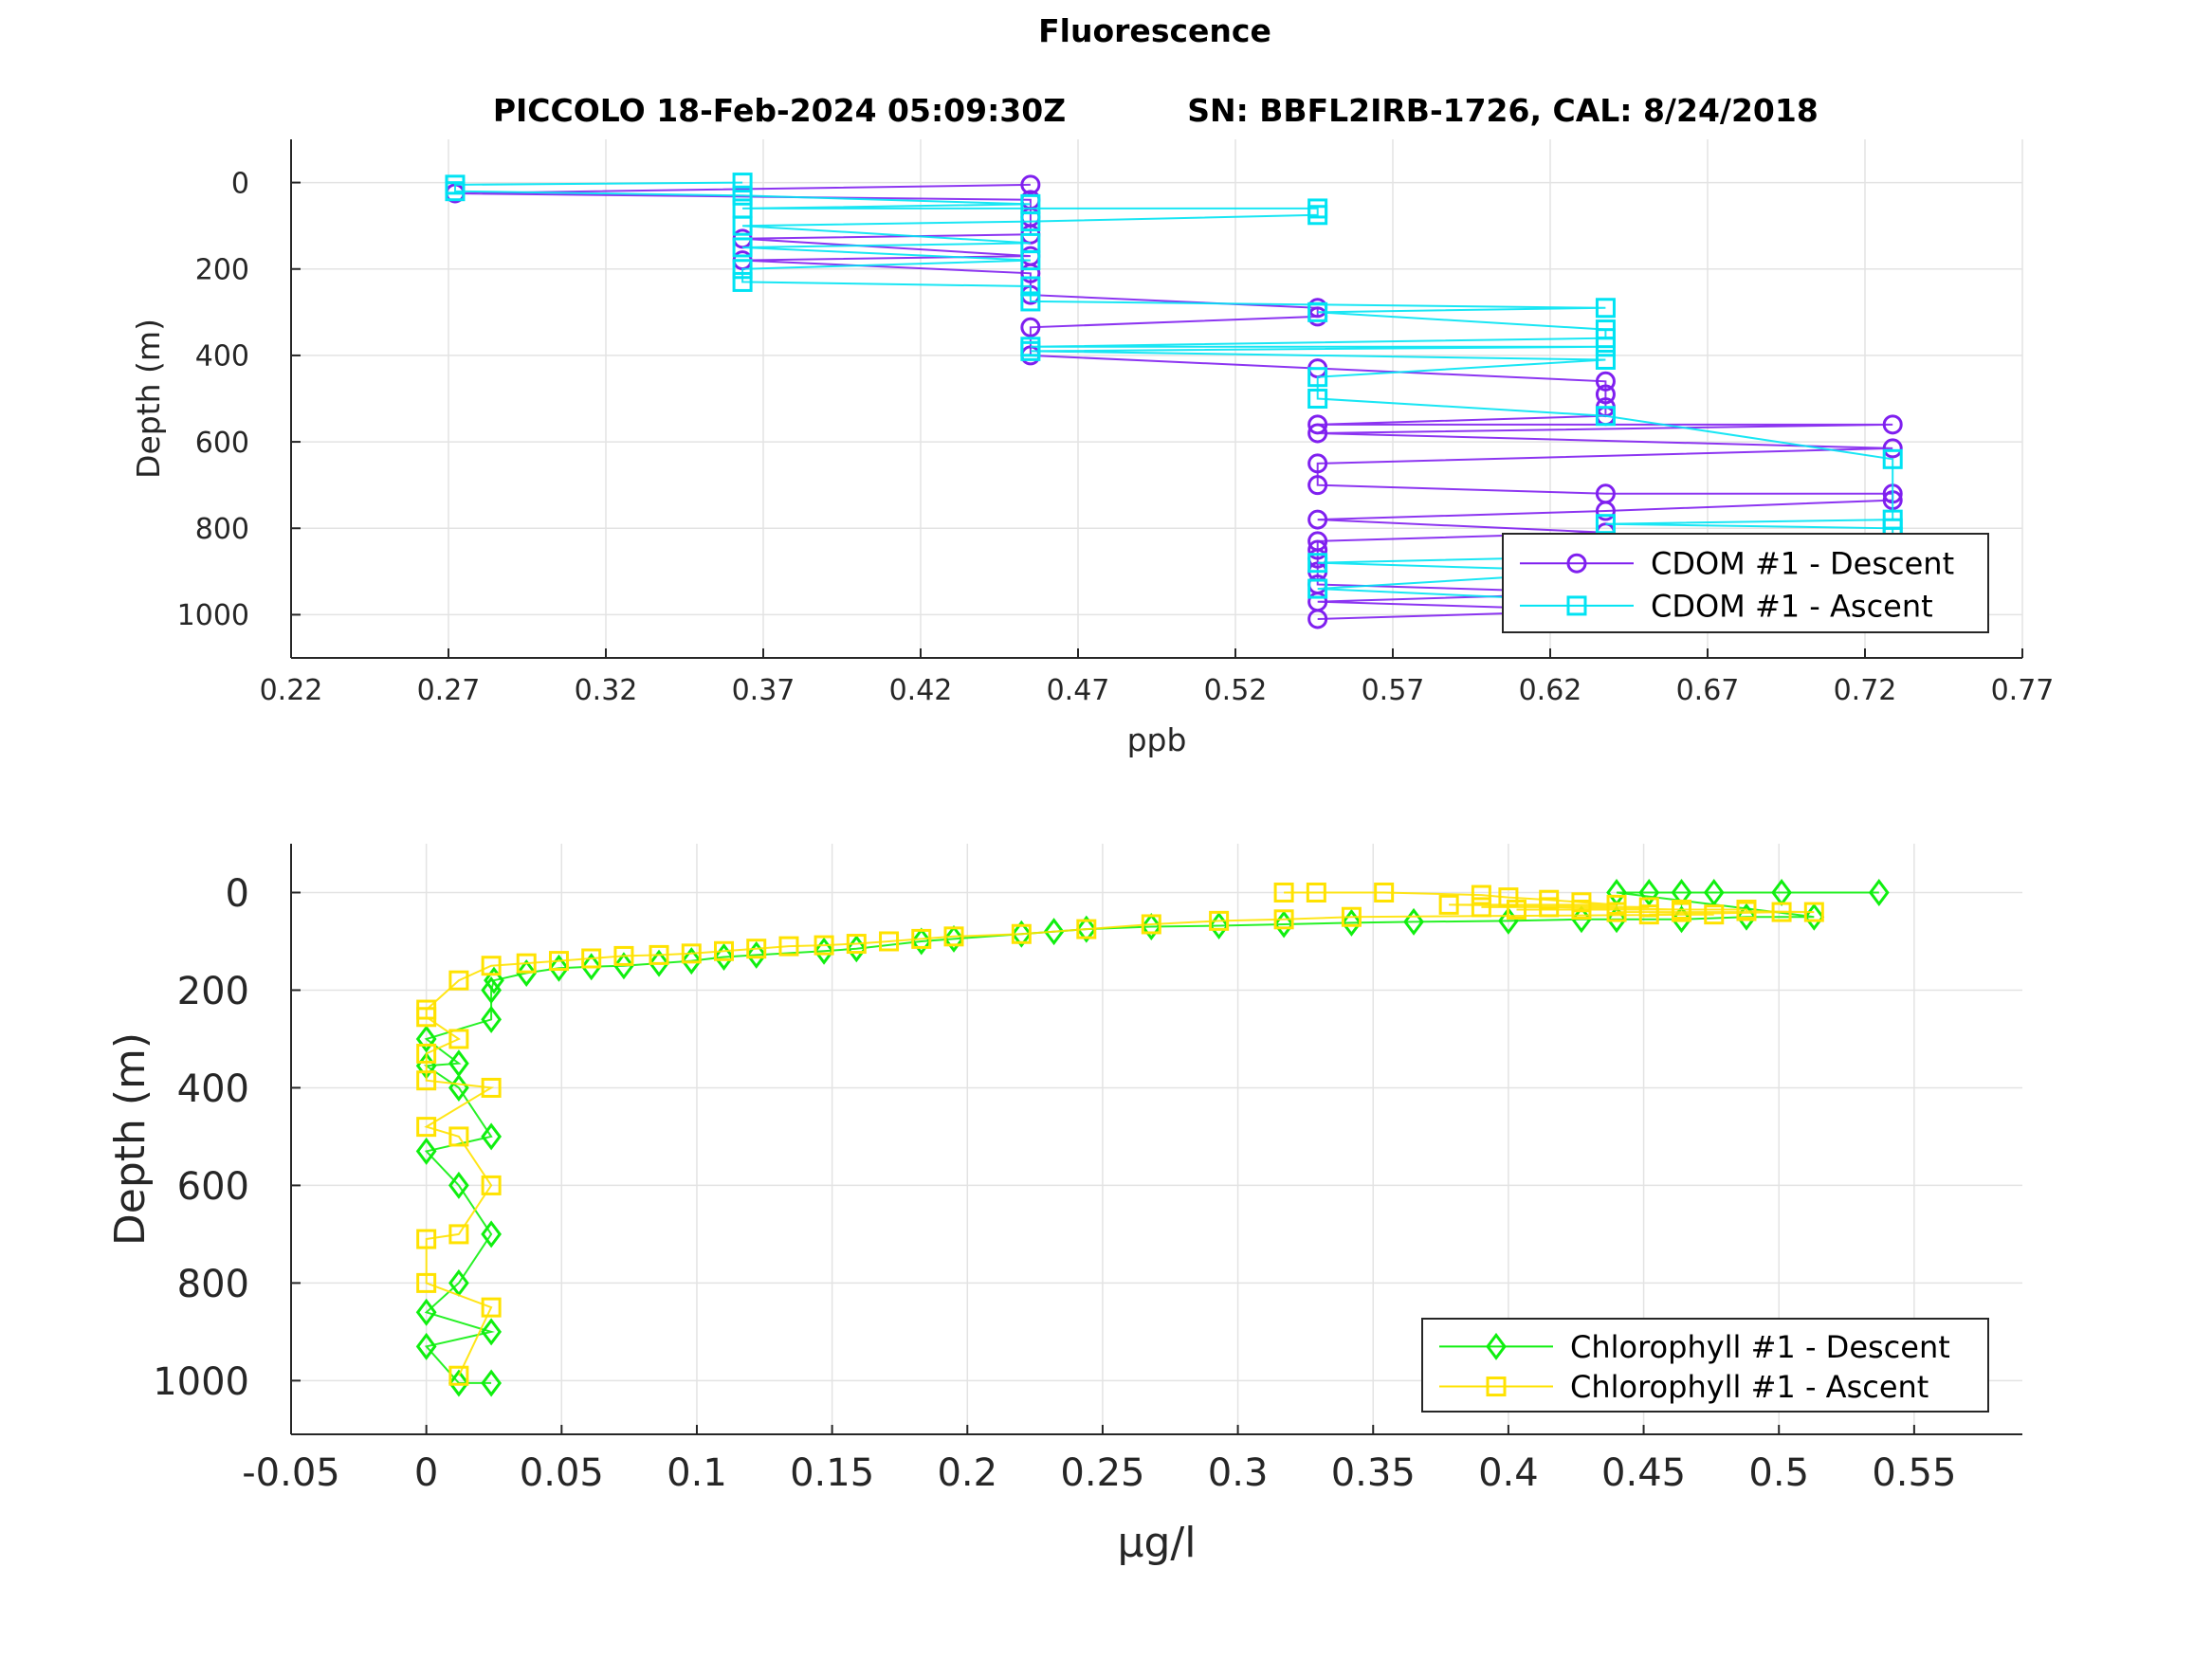  I want to click on x-tick-label: 0.3, so click(1238, 1473).